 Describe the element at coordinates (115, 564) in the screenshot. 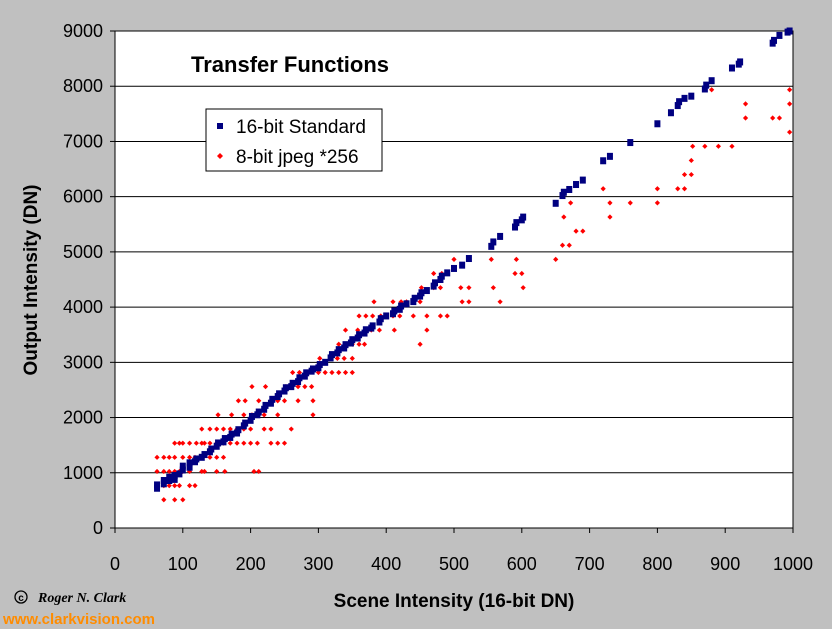

I see `x-tick-label: 0` at that location.